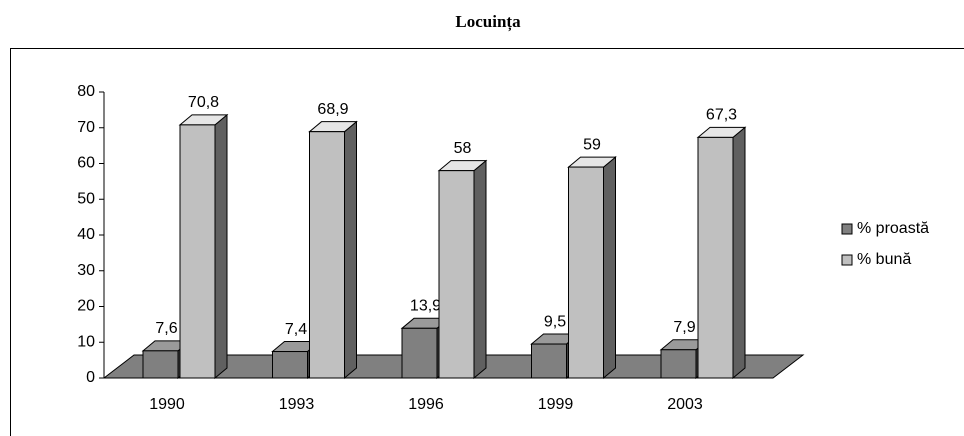 This screenshot has height=436, width=964. What do you see at coordinates (463, 148) in the screenshot?
I see `value-label: 58` at bounding box center [463, 148].